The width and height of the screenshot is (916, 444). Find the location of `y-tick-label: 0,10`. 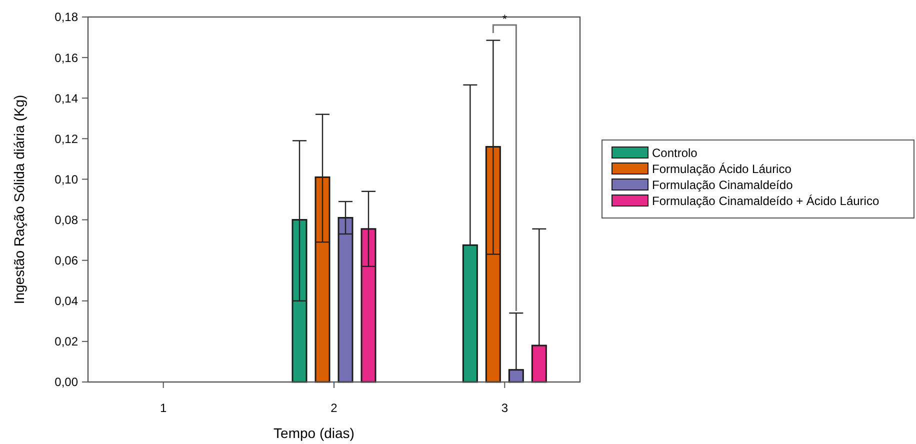

y-tick-label: 0,10 is located at coordinates (66, 179).